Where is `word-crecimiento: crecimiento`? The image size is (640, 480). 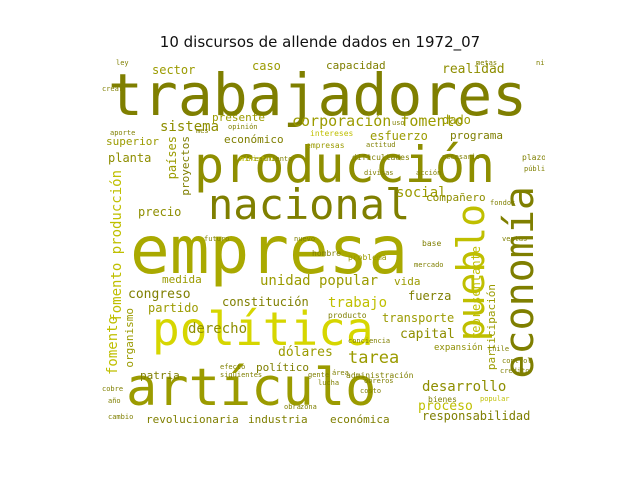 word-crecimiento: crecimiento is located at coordinates (269, 159).